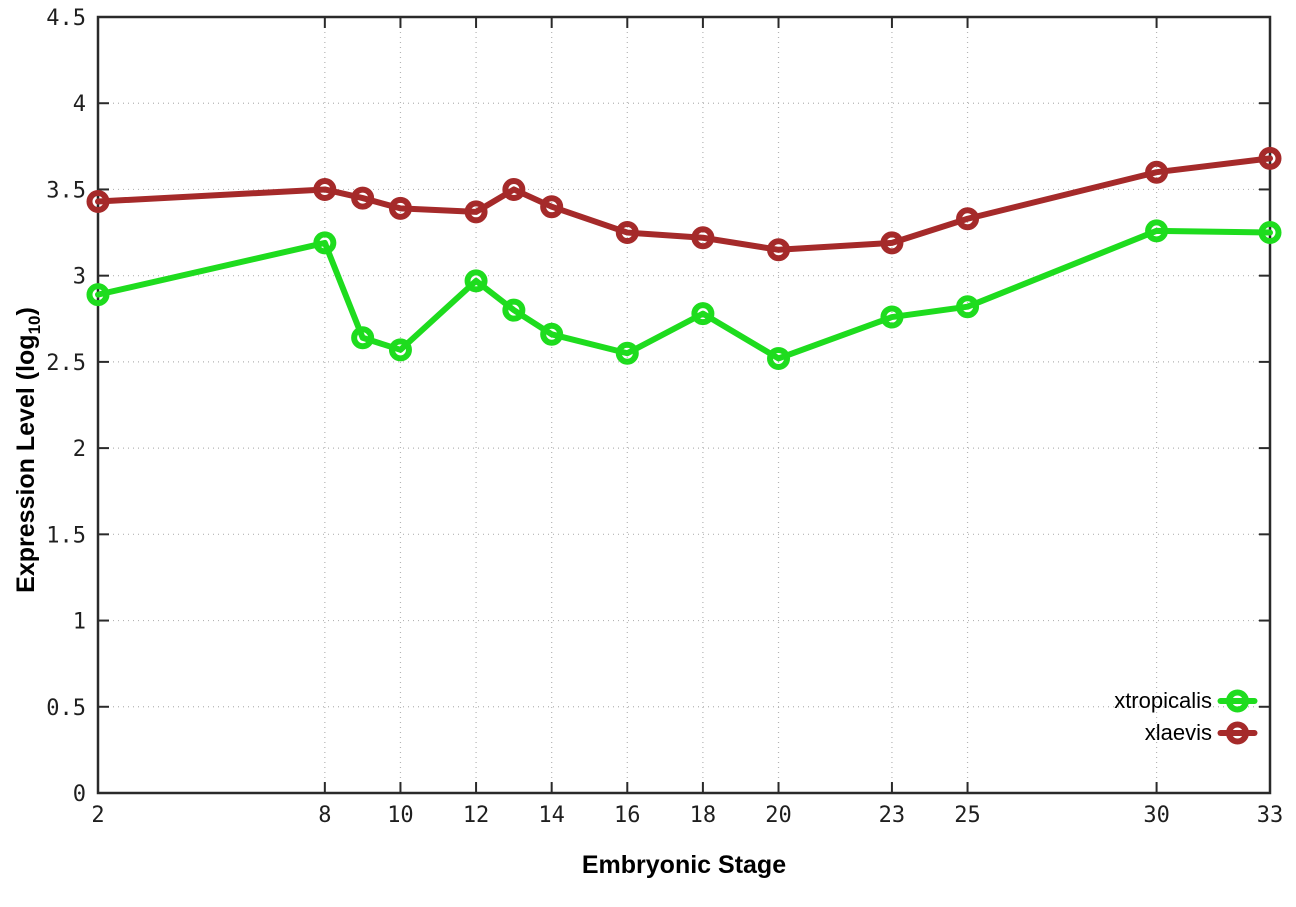 The image size is (1296, 907). Describe the element at coordinates (66, 708) in the screenshot. I see `y-tick-label: 0.5` at that location.